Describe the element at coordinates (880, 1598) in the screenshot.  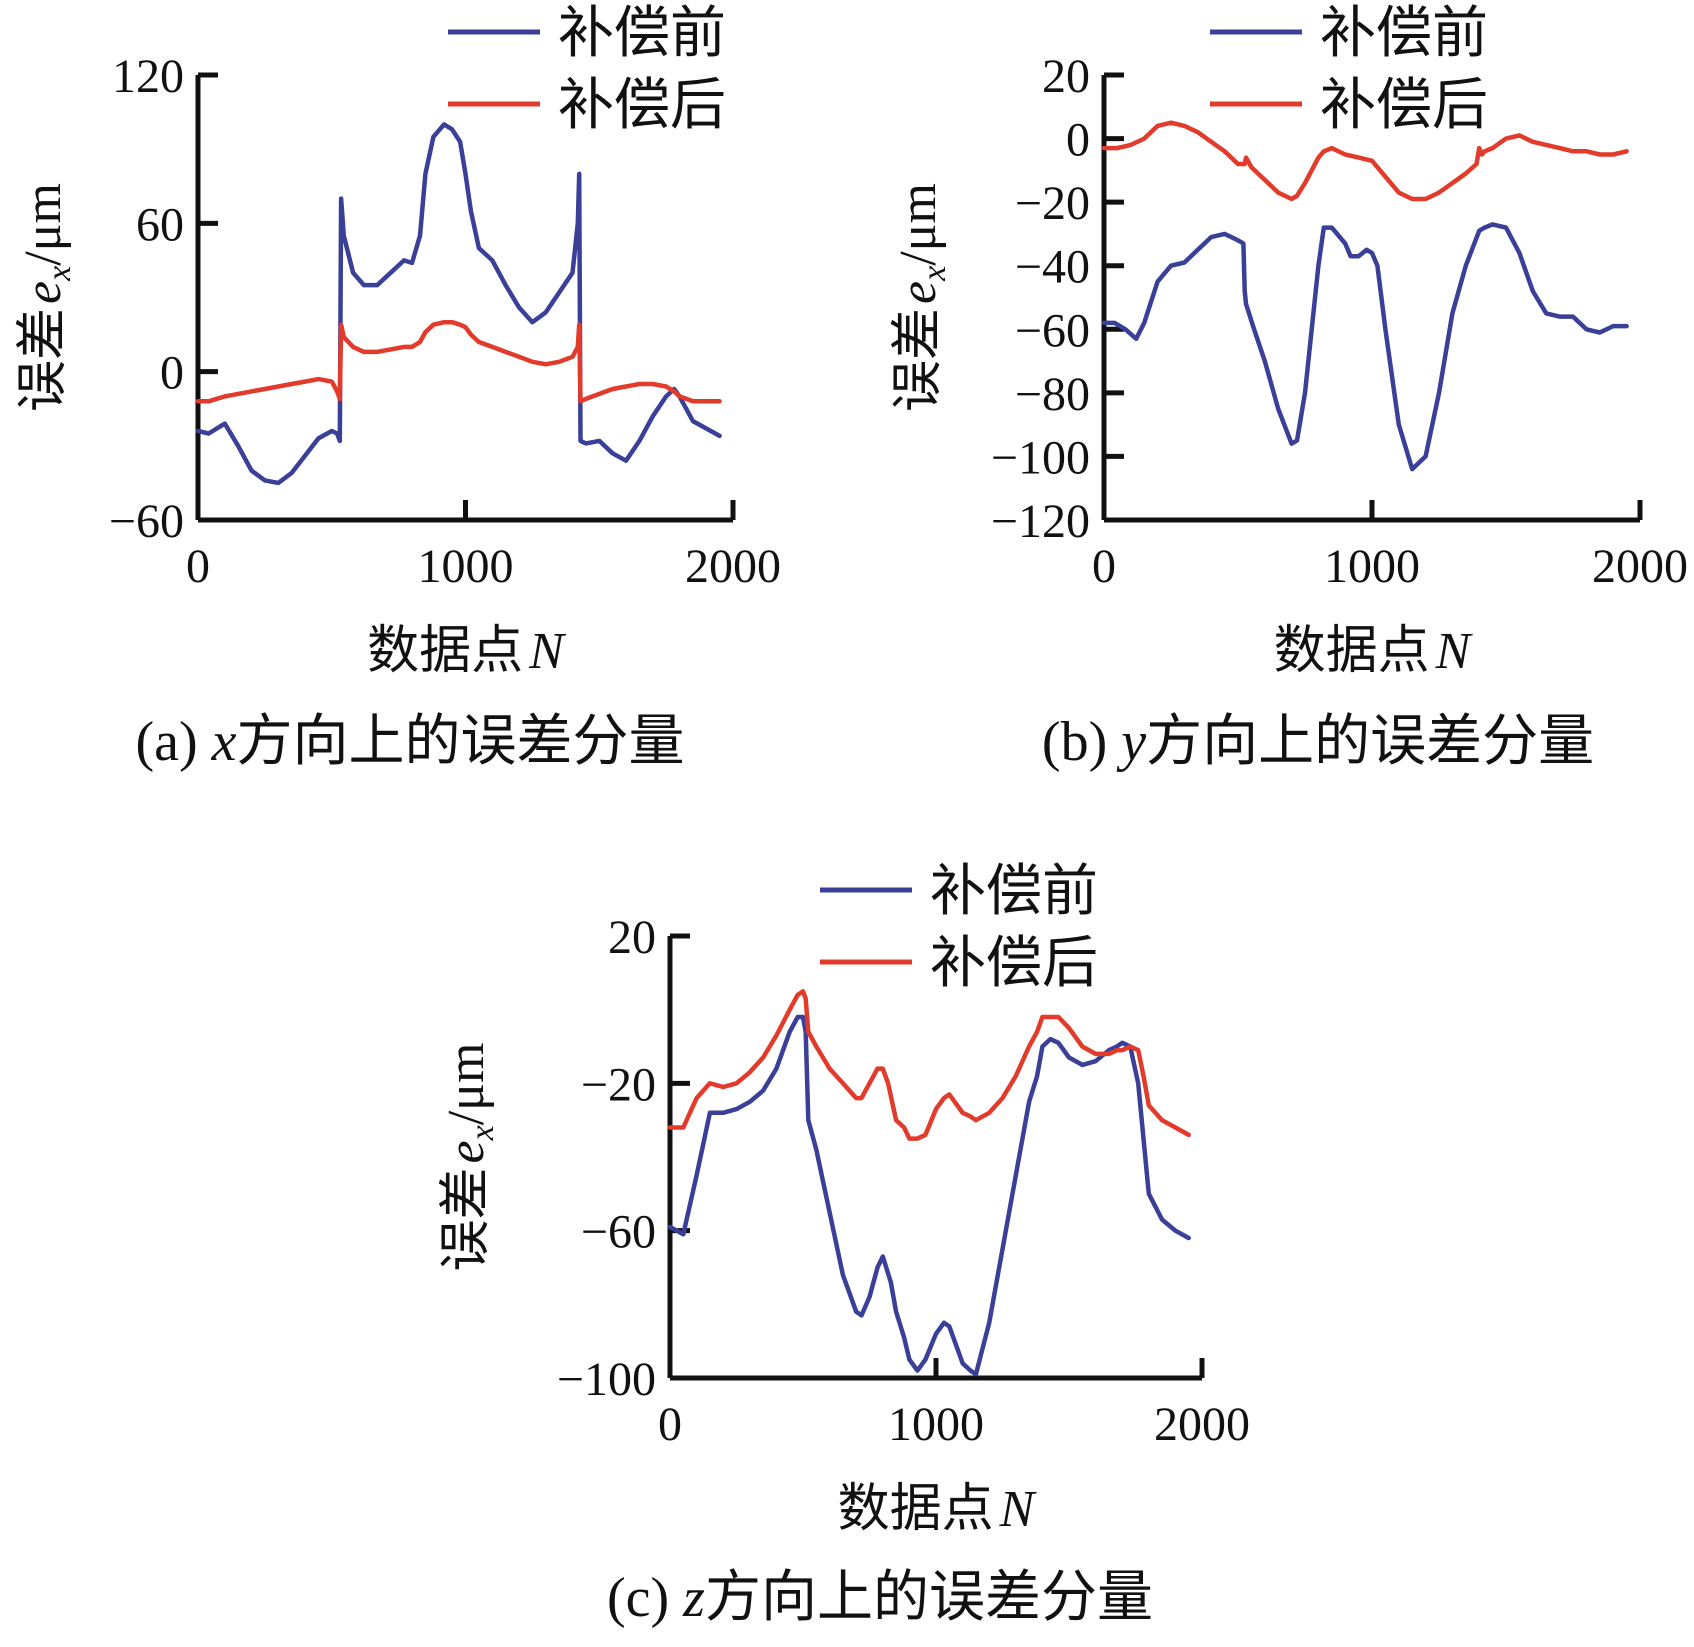
I see `panel-caption: (c) z方向上的误差分量` at that location.